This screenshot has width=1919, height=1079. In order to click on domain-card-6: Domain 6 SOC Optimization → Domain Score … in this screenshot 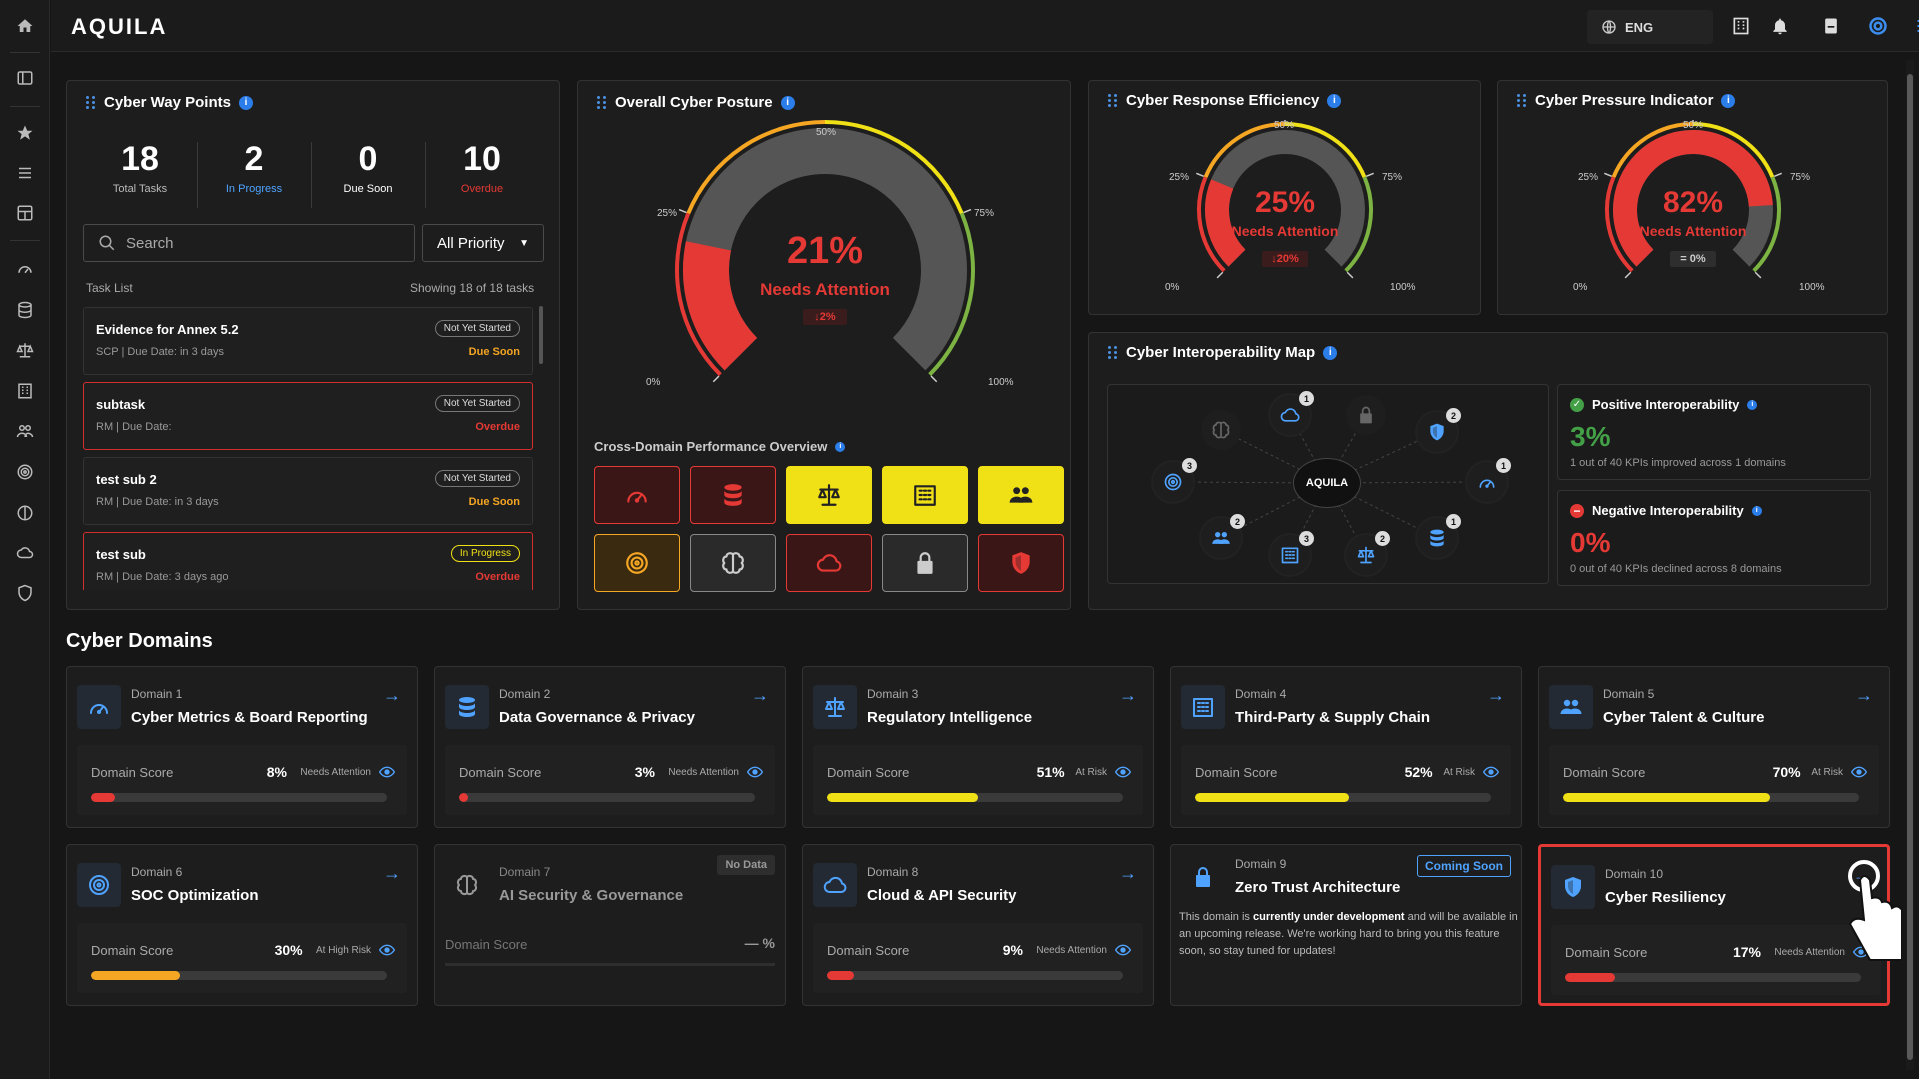, I will do `click(242, 925)`.